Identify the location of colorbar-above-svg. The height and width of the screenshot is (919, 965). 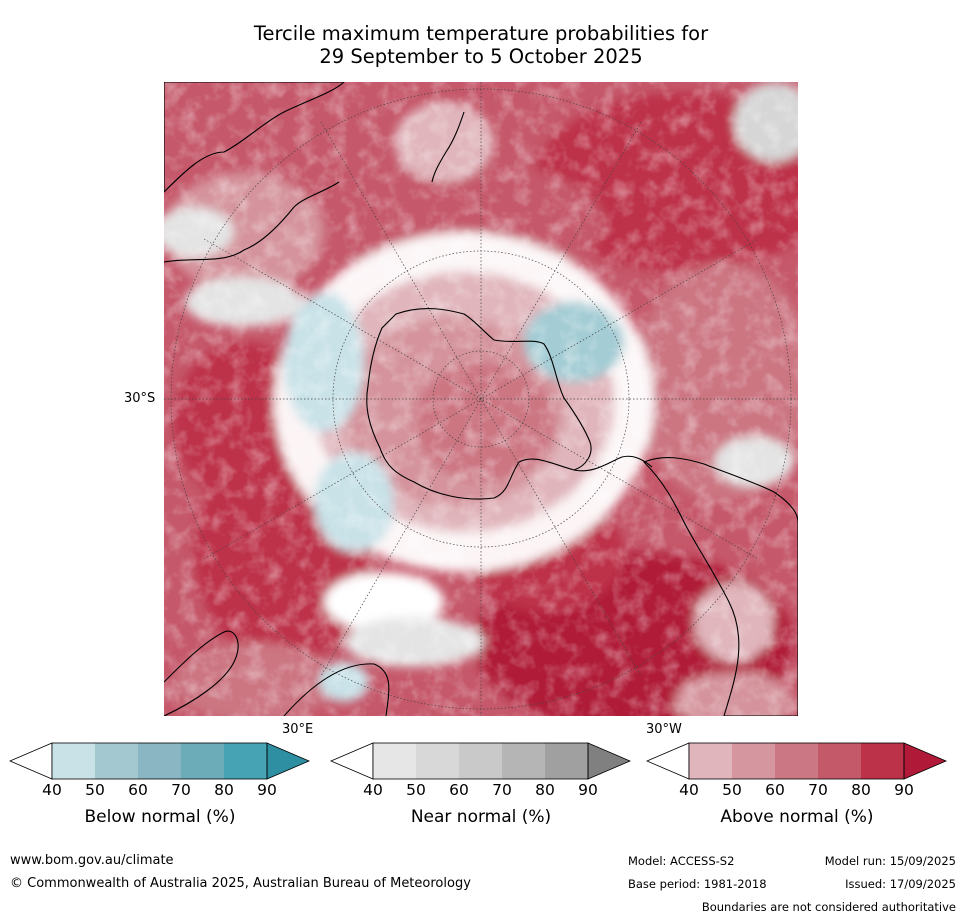
(796, 761).